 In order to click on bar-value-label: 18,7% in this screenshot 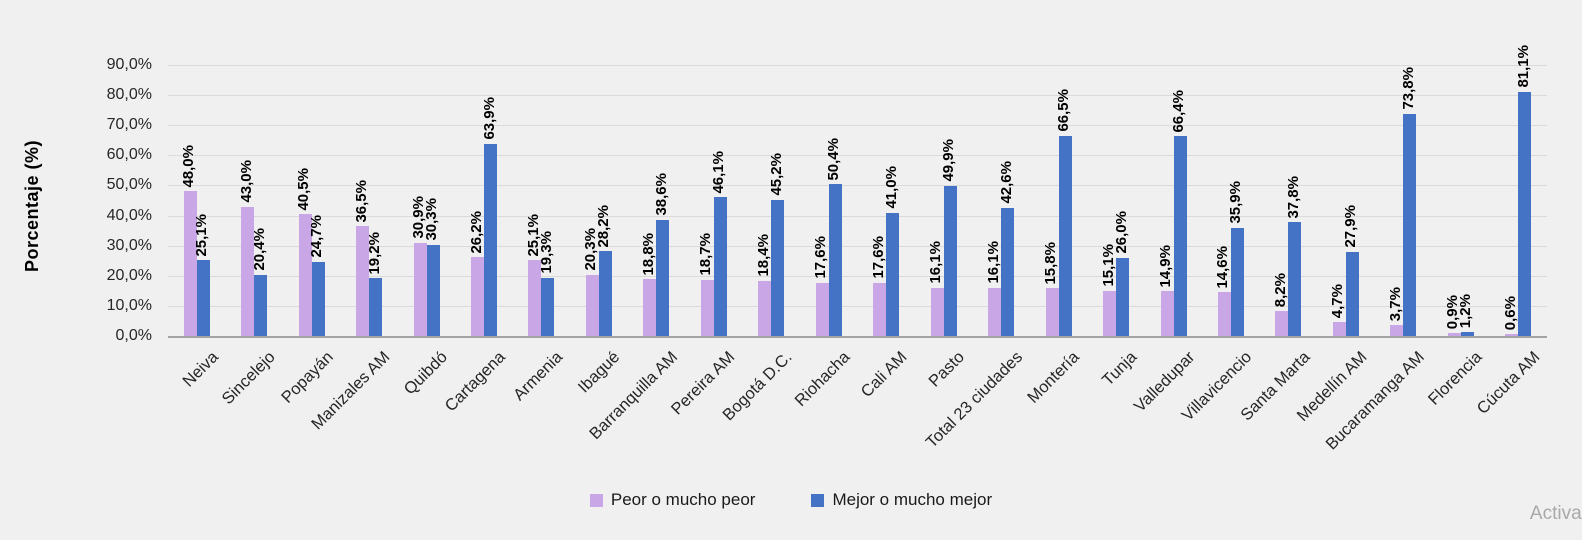, I will do `click(706, 254)`.